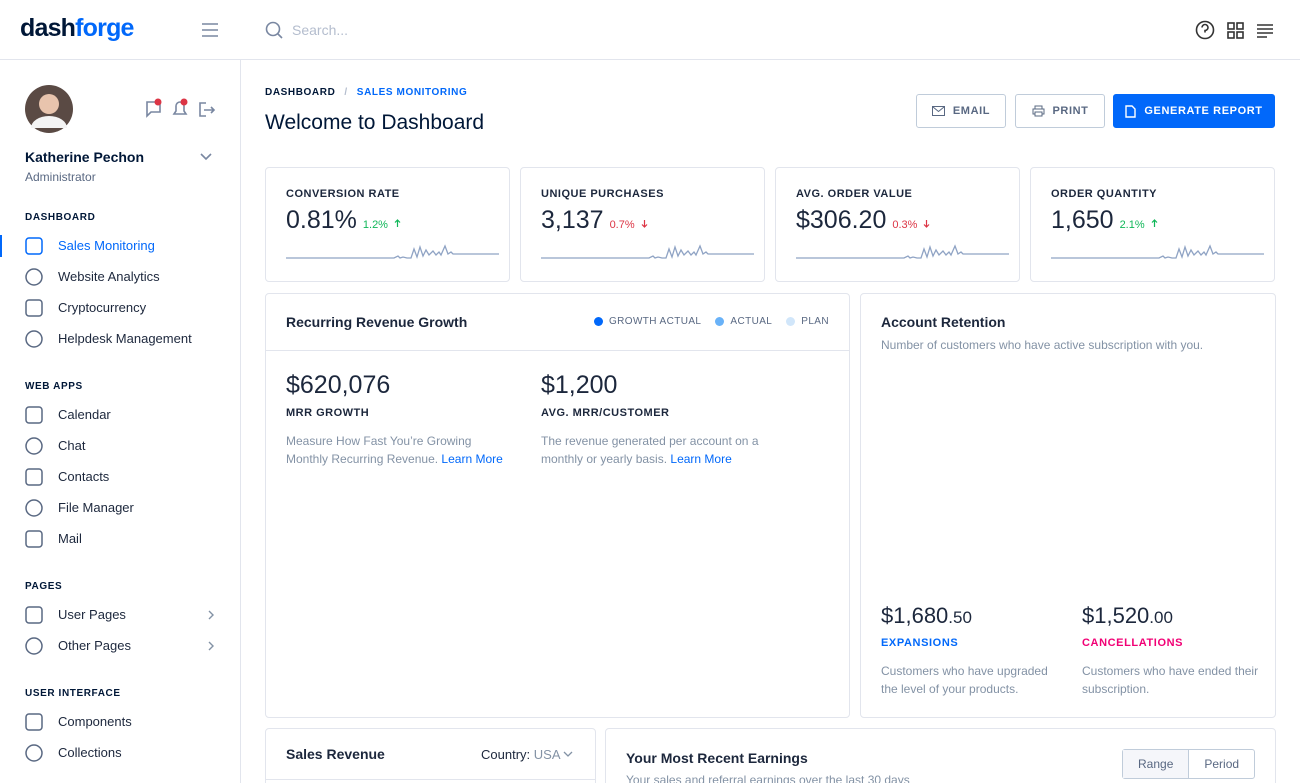  Describe the element at coordinates (815, 321) in the screenshot. I see `legend-label: PLAN` at that location.